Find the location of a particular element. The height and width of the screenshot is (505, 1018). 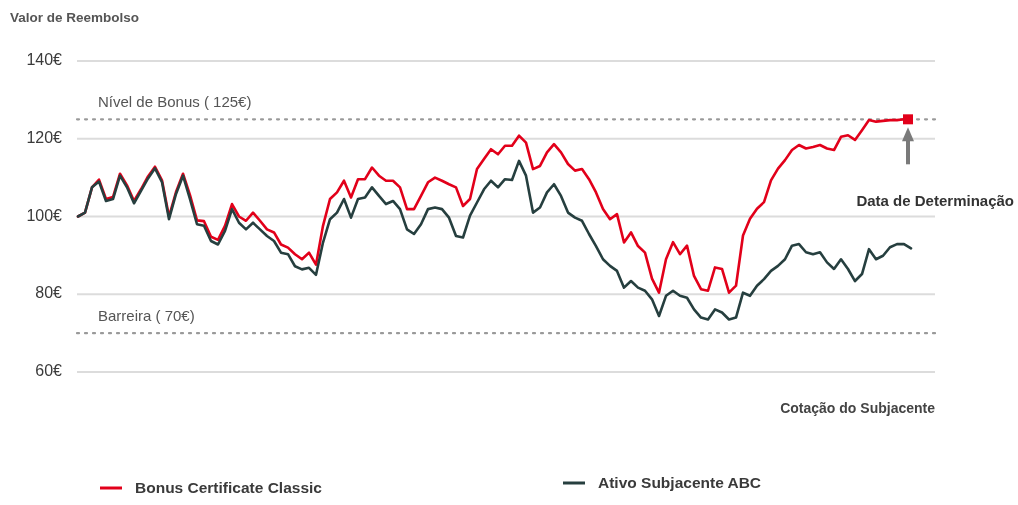

ref-line-label: Nível de Bonus ( 125€) is located at coordinates (175, 102).